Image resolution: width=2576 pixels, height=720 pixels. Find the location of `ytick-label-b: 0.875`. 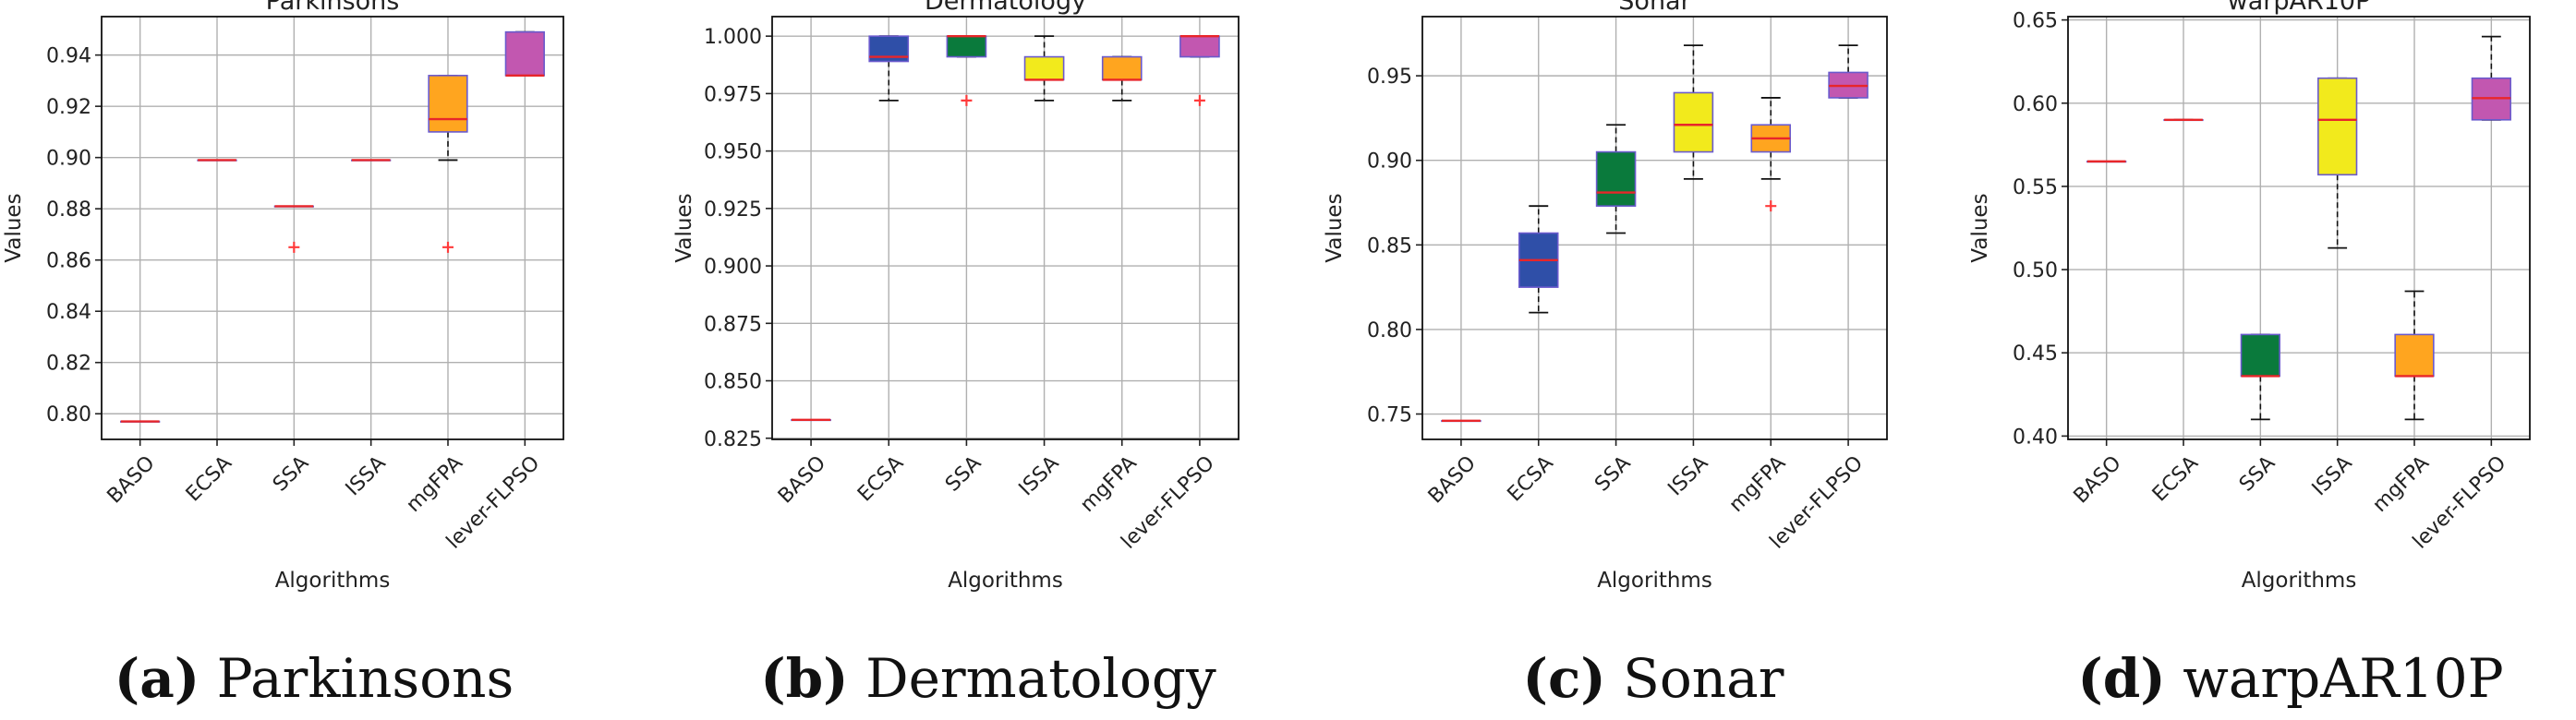

ytick-label-b: 0.875 is located at coordinates (733, 324).